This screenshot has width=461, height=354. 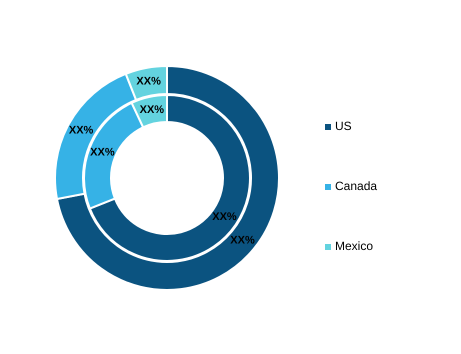 I want to click on legend-label: Canada, so click(x=356, y=186).